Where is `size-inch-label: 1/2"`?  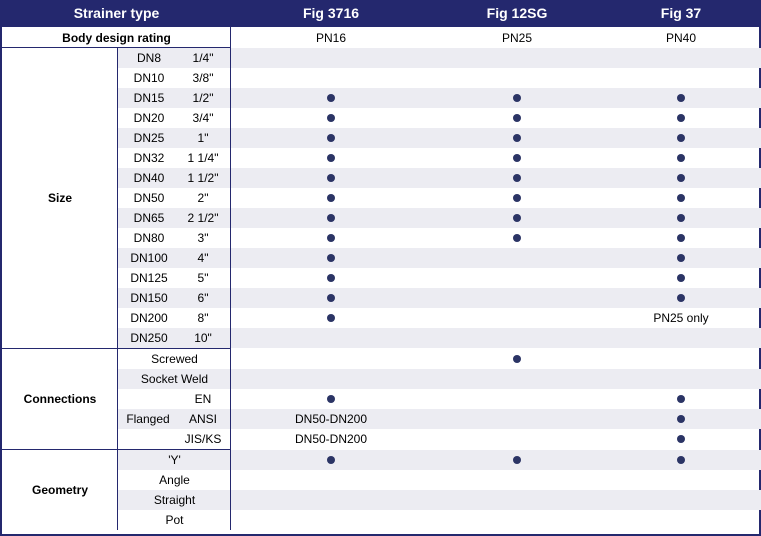 size-inch-label: 1/2" is located at coordinates (203, 98).